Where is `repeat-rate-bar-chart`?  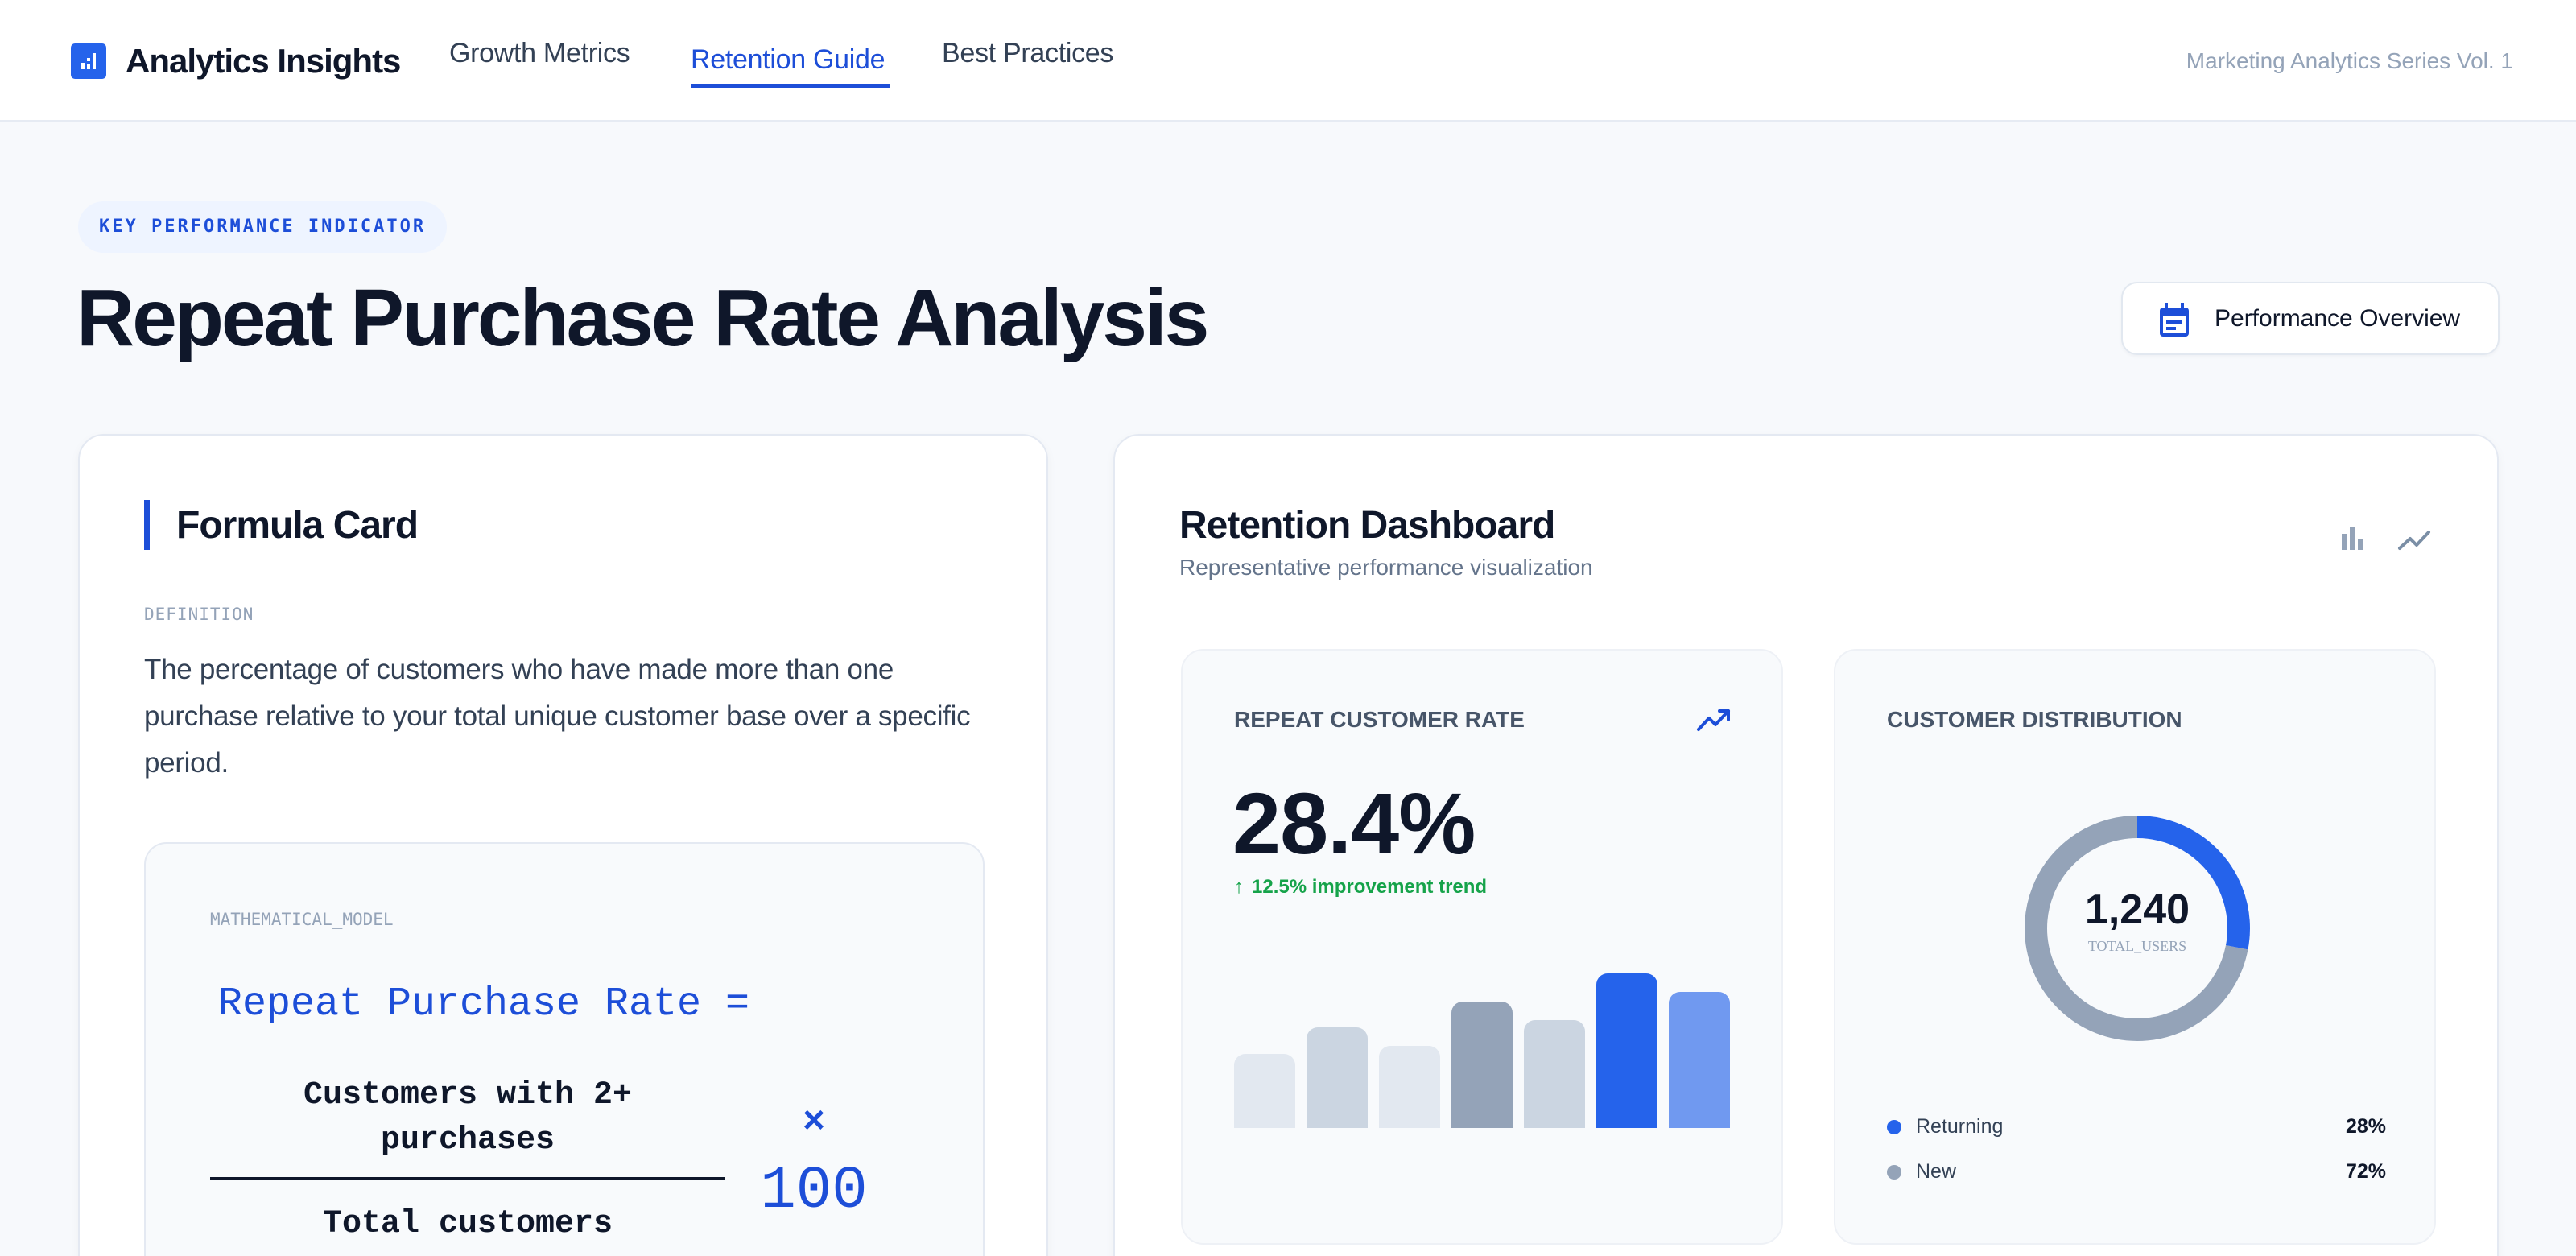 repeat-rate-bar-chart is located at coordinates (1483, 1030).